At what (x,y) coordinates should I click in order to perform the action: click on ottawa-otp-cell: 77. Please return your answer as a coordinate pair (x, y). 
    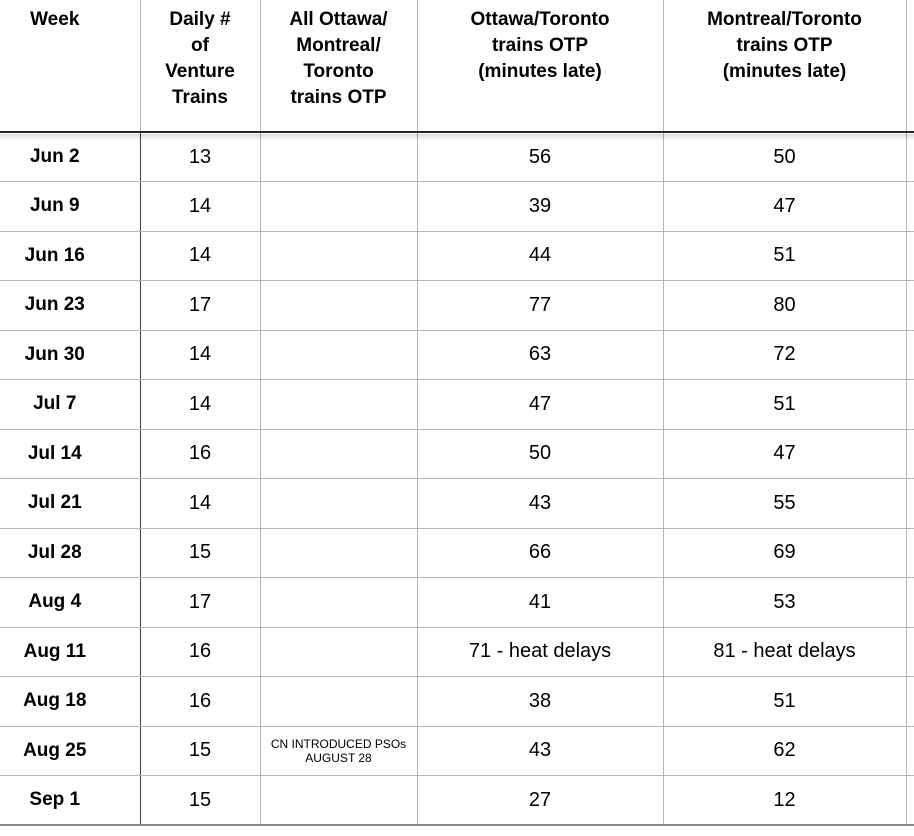
    Looking at the image, I should click on (540, 305).